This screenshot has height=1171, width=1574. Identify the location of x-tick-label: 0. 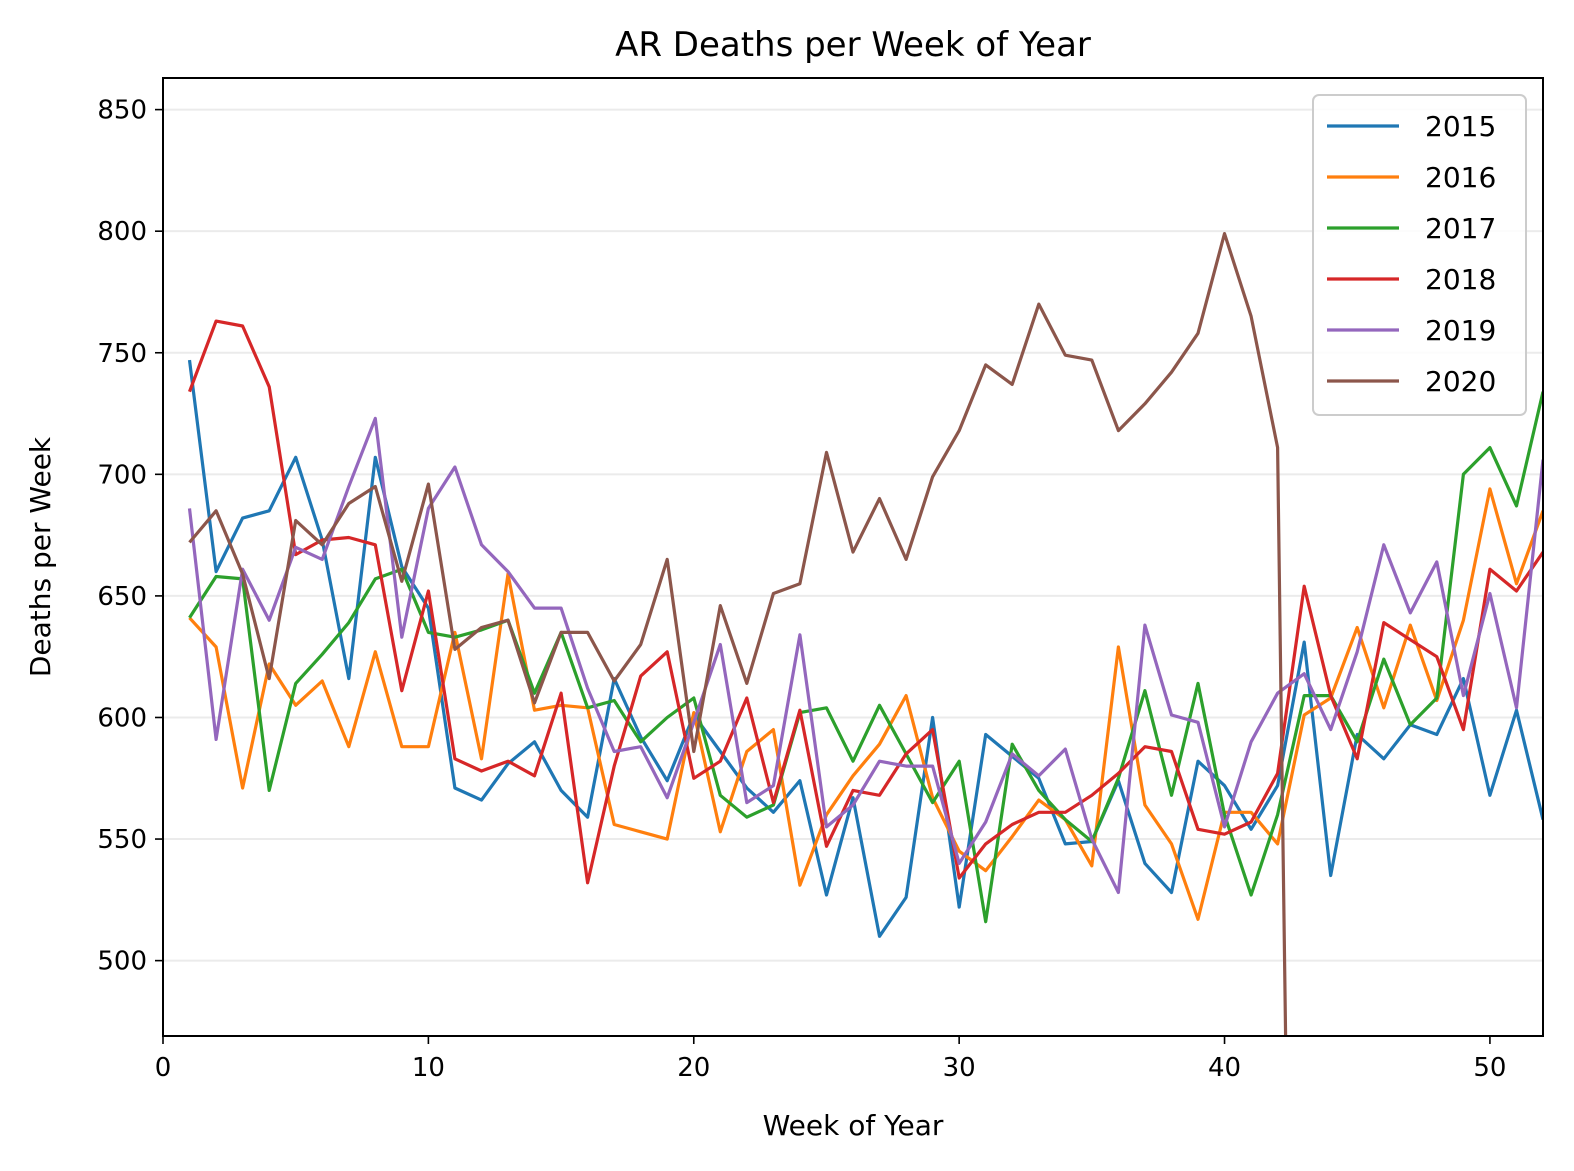
(163, 1068).